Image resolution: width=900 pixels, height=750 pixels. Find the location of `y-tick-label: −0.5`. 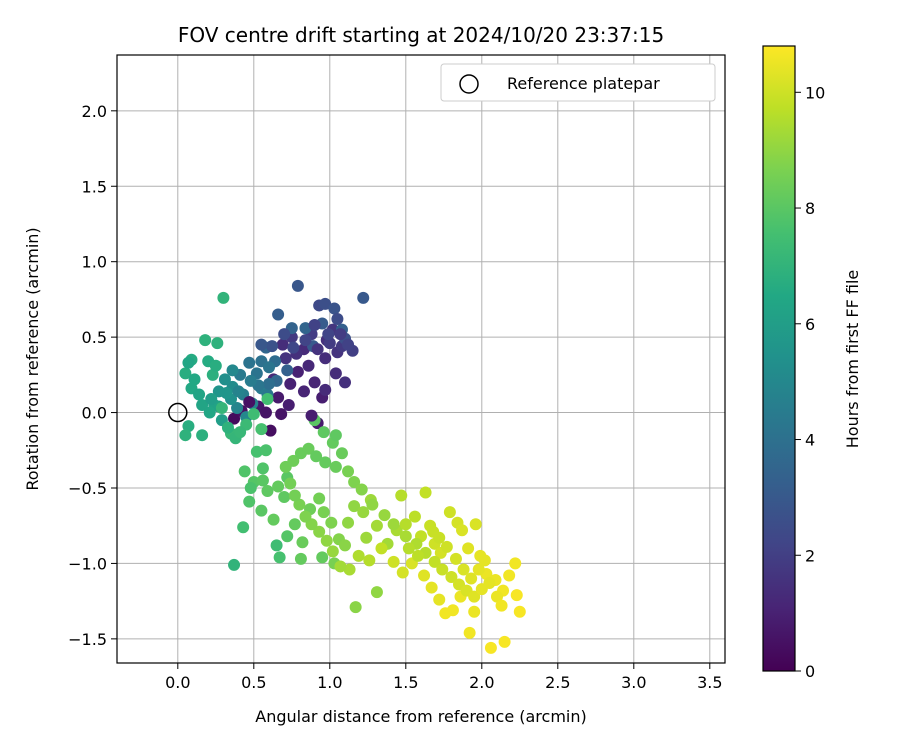

y-tick-label: −0.5 is located at coordinates (87, 488).